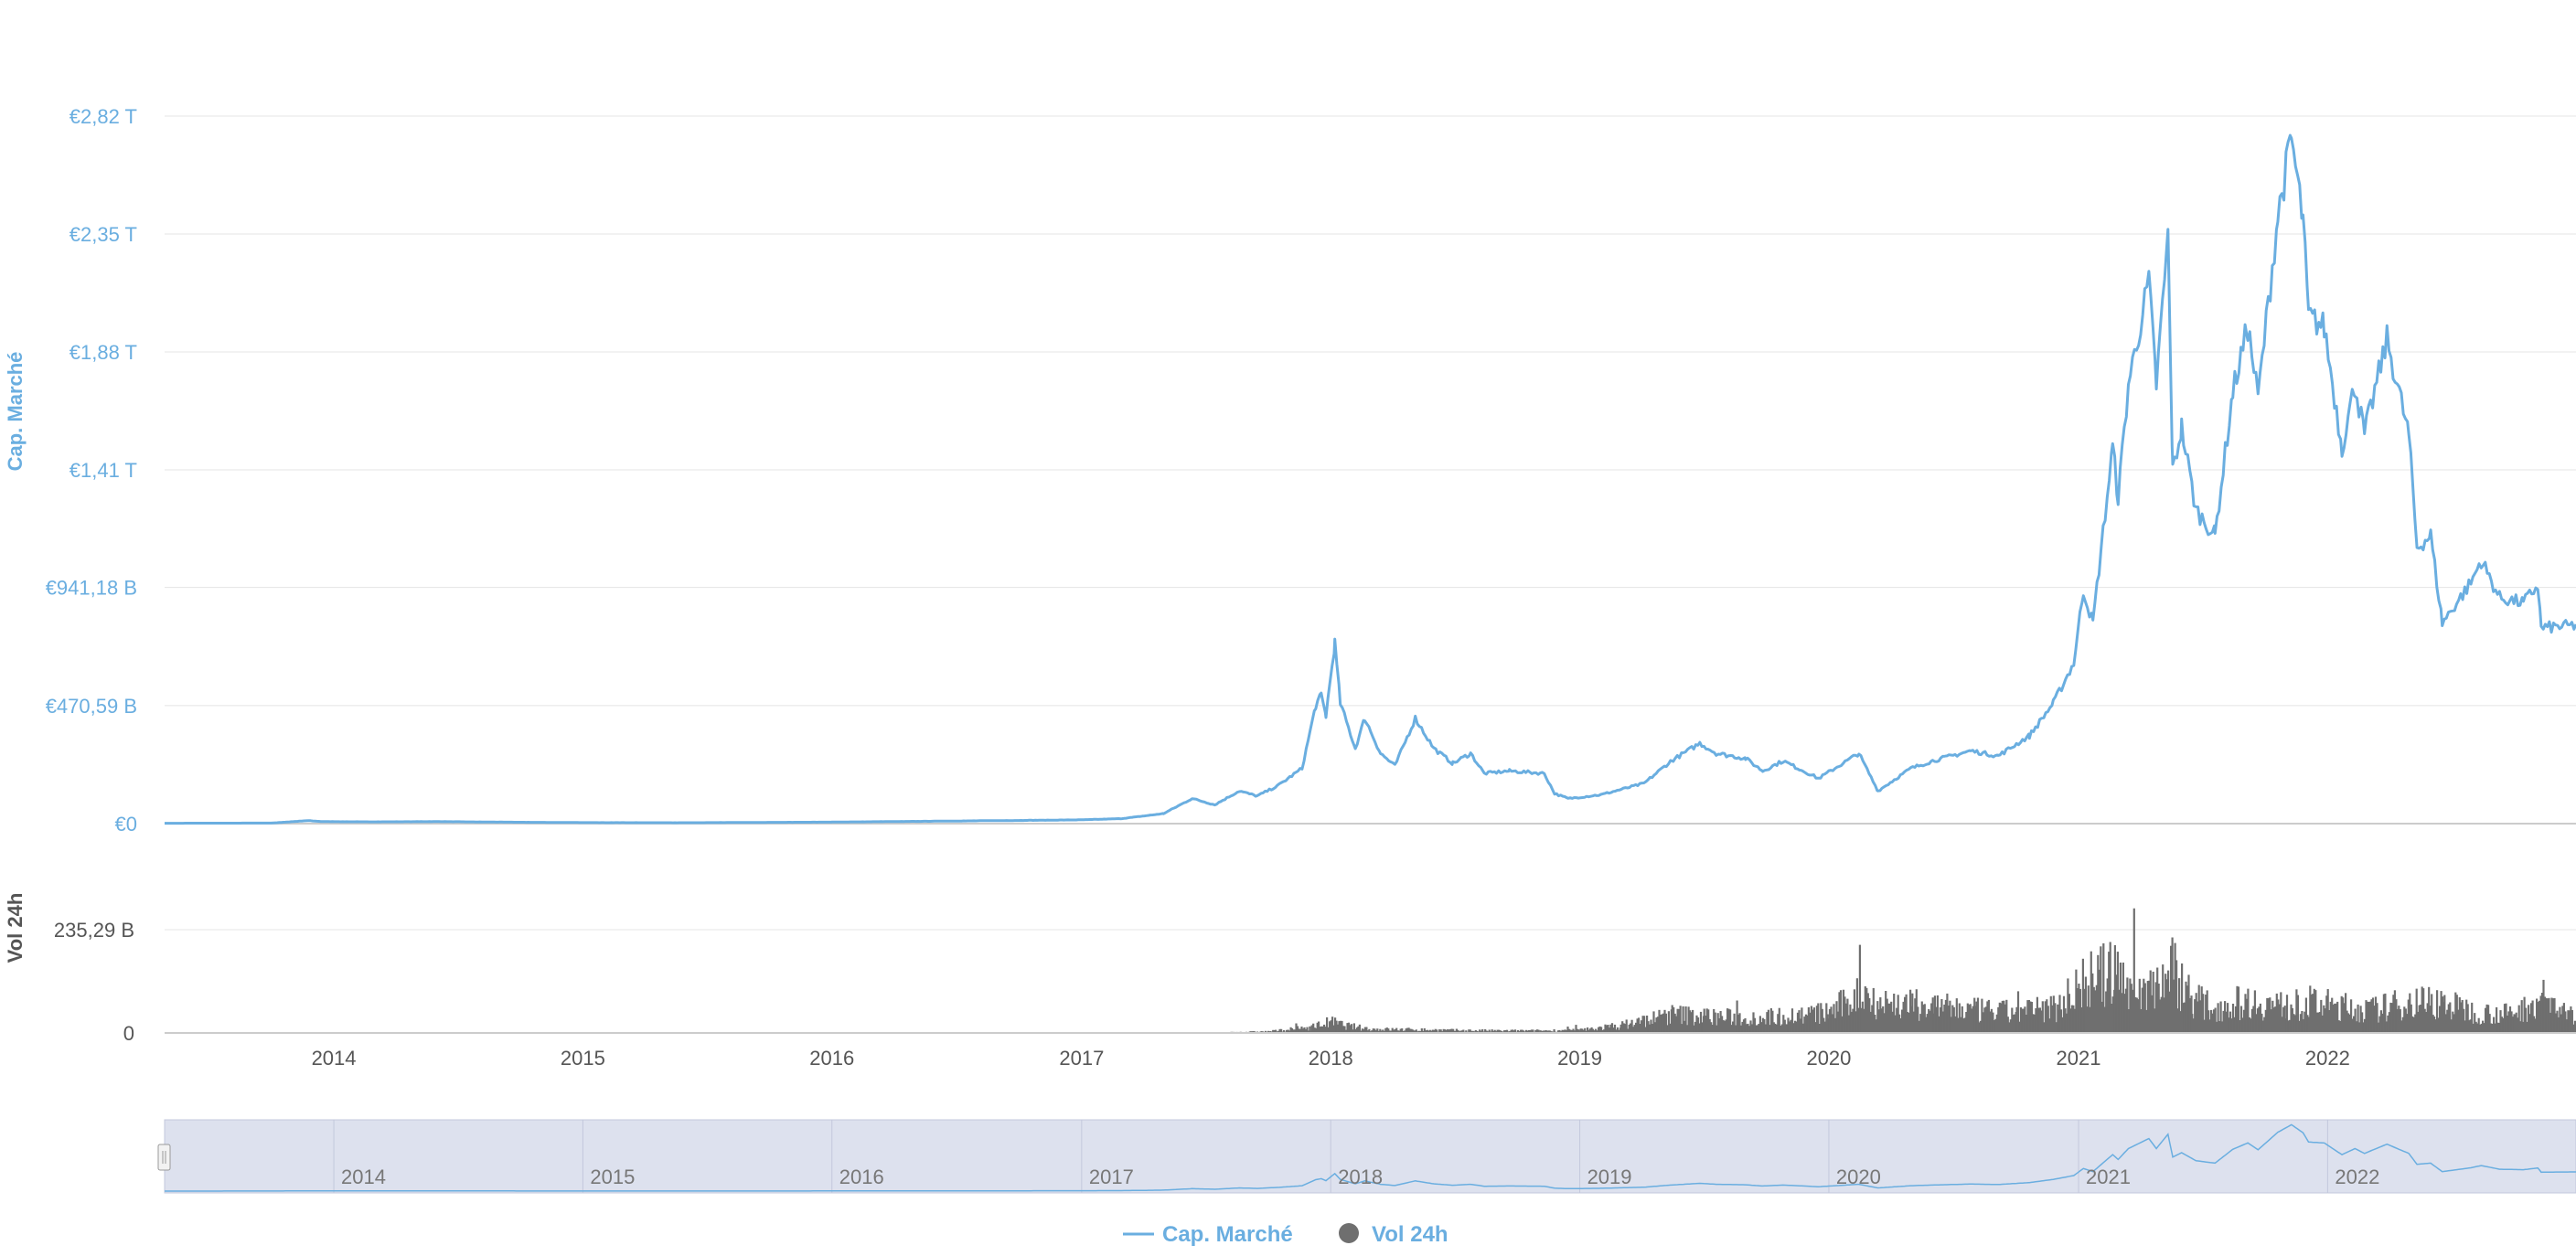 Image resolution: width=2576 pixels, height=1256 pixels. What do you see at coordinates (1393, 1234) in the screenshot?
I see `legend-item-volume: Vol 24h` at bounding box center [1393, 1234].